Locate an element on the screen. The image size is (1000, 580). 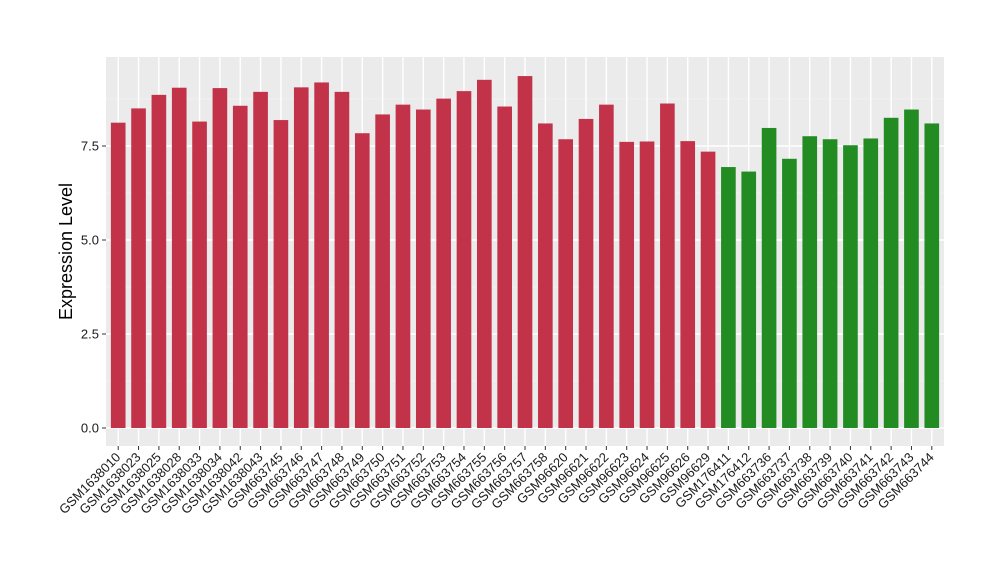
bar-GSM663744 is located at coordinates (932, 275).